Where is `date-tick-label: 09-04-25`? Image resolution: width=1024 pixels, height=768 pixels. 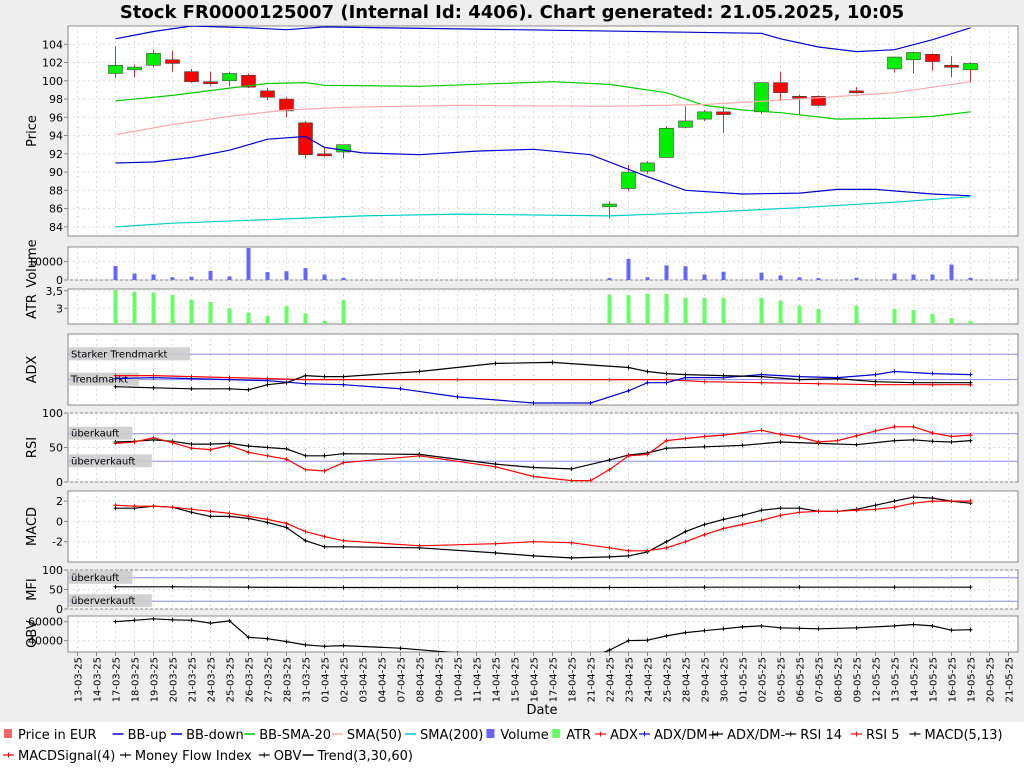
date-tick-label: 09-04-25 is located at coordinates (440, 679).